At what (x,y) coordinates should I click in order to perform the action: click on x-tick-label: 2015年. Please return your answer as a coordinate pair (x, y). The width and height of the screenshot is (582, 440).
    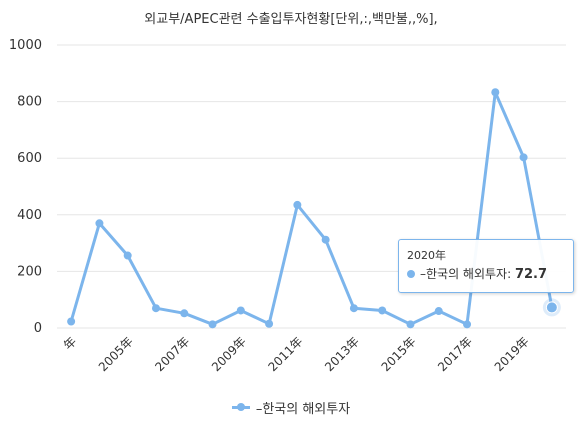
    Looking at the image, I should click on (399, 354).